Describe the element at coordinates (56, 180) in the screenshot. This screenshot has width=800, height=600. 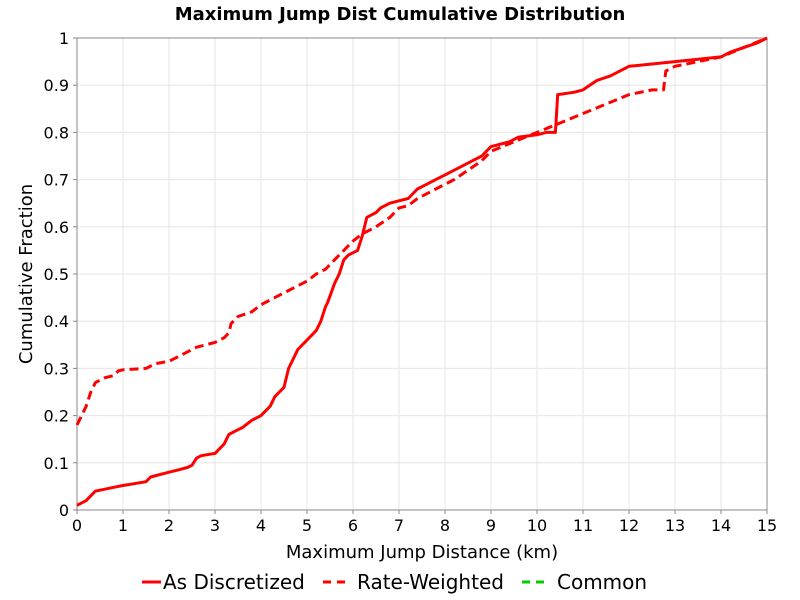
I see `y-tick-label: 0.7` at that location.